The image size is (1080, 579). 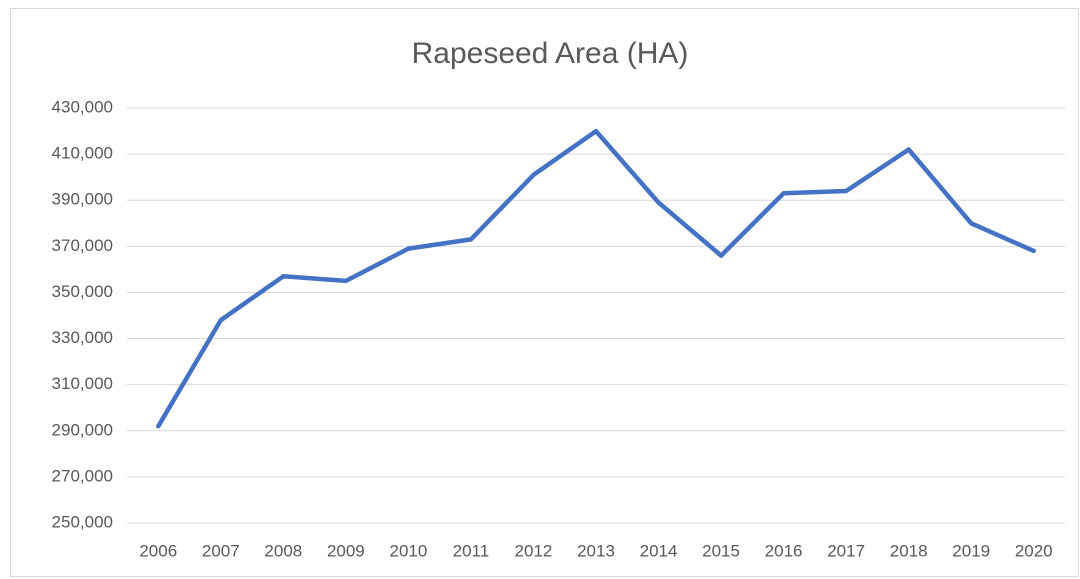 I want to click on x-tick-label: 2007, so click(x=221, y=550).